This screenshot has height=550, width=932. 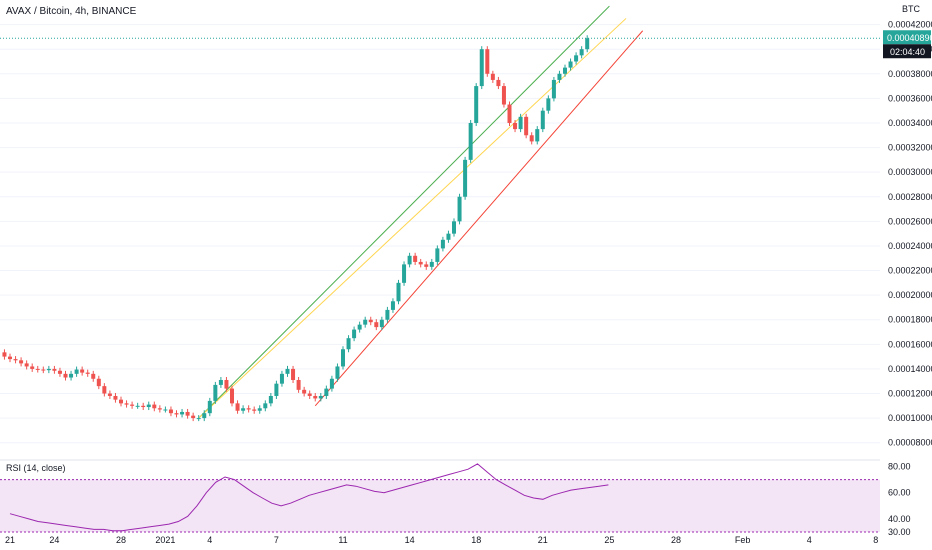 What do you see at coordinates (910, 271) in the screenshot?
I see `y-tick-label: 0.00022000` at bounding box center [910, 271].